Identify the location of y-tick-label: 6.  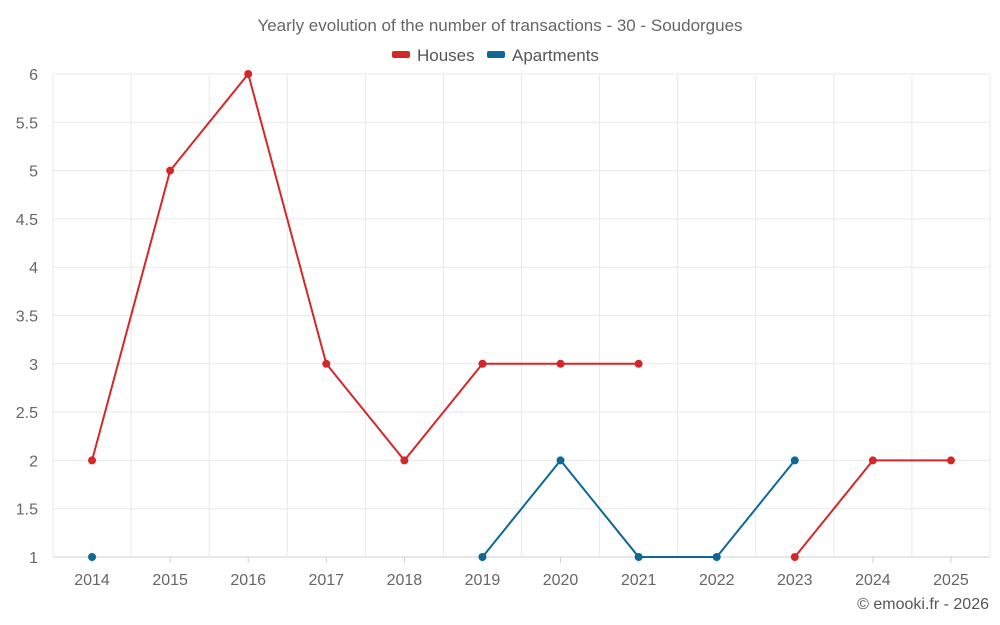
(33, 75).